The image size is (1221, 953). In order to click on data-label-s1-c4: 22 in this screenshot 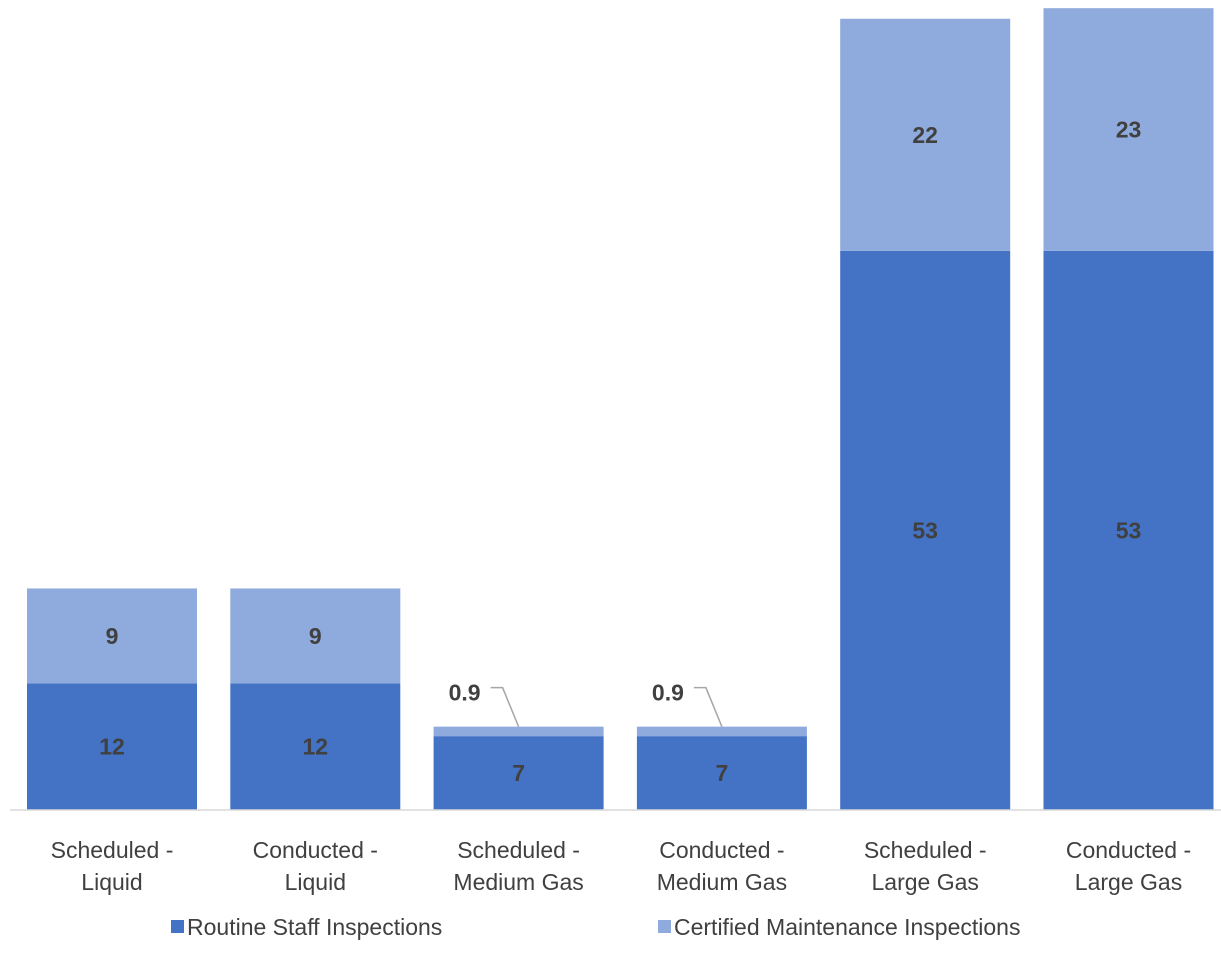, I will do `click(925, 135)`.